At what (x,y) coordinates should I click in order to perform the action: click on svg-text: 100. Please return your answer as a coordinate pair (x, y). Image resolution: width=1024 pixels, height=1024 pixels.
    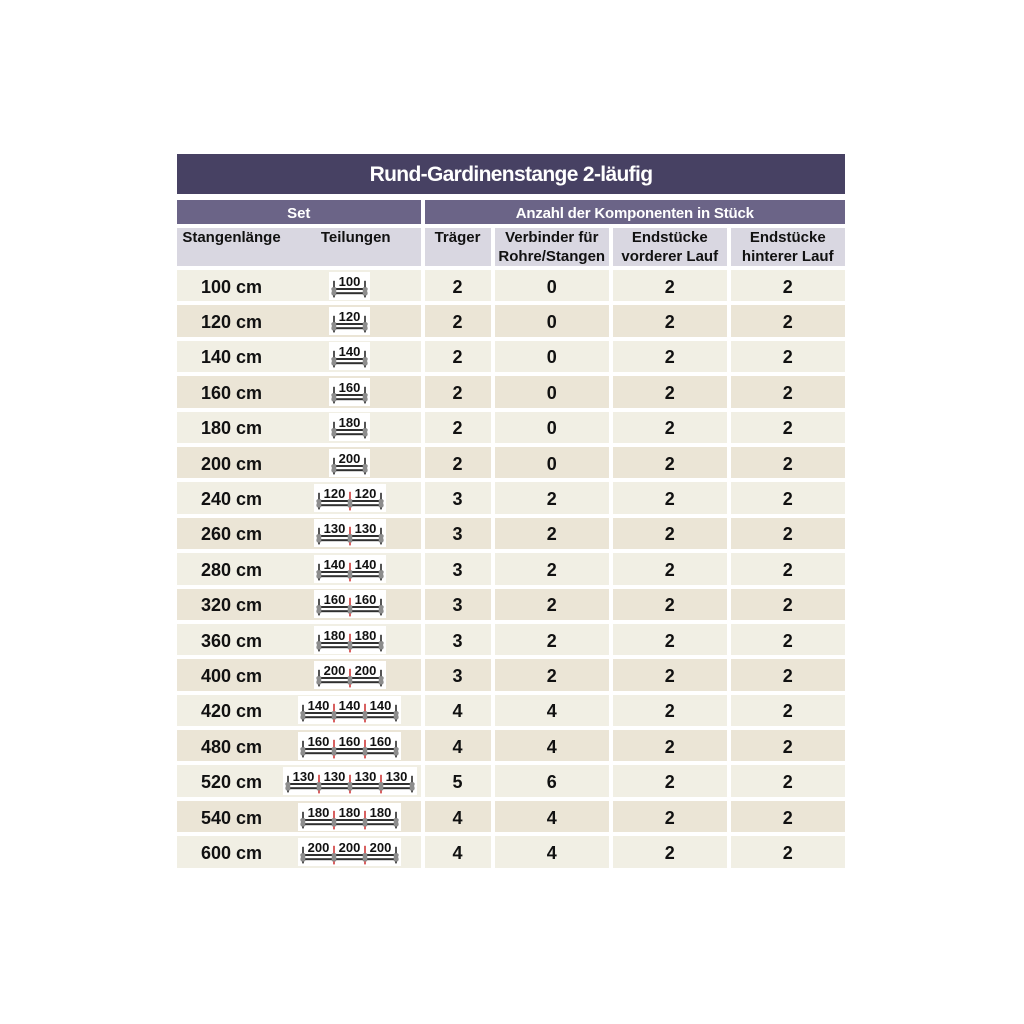
    Looking at the image, I should click on (350, 281).